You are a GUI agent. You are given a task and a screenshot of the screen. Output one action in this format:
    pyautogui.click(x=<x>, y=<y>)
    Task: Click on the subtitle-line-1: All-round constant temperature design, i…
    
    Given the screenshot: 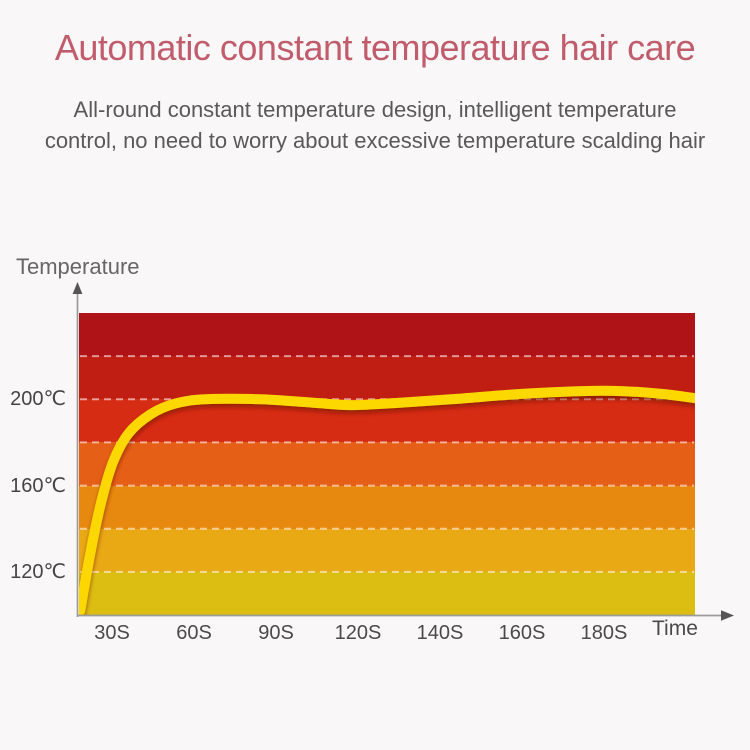 What is the action you would take?
    pyautogui.click(x=375, y=109)
    